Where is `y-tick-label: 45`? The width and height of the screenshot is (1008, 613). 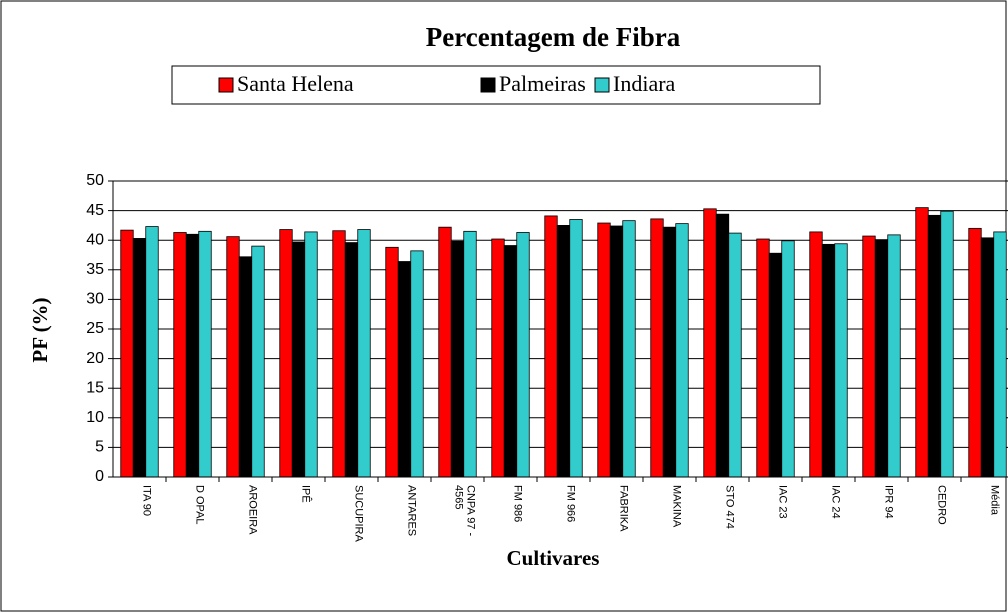
y-tick-label: 45 is located at coordinates (95, 210).